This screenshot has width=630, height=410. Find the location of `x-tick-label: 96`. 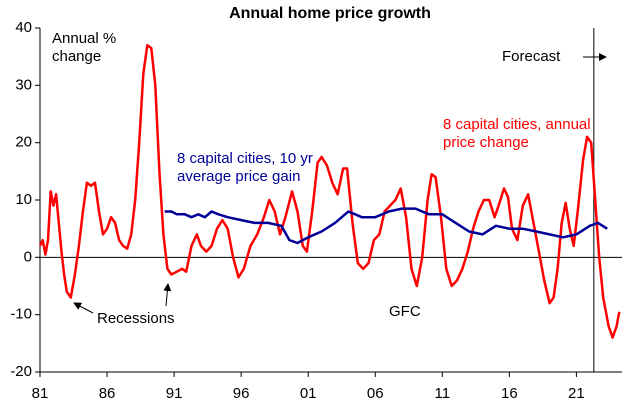

x-tick-label: 96 is located at coordinates (241, 393).